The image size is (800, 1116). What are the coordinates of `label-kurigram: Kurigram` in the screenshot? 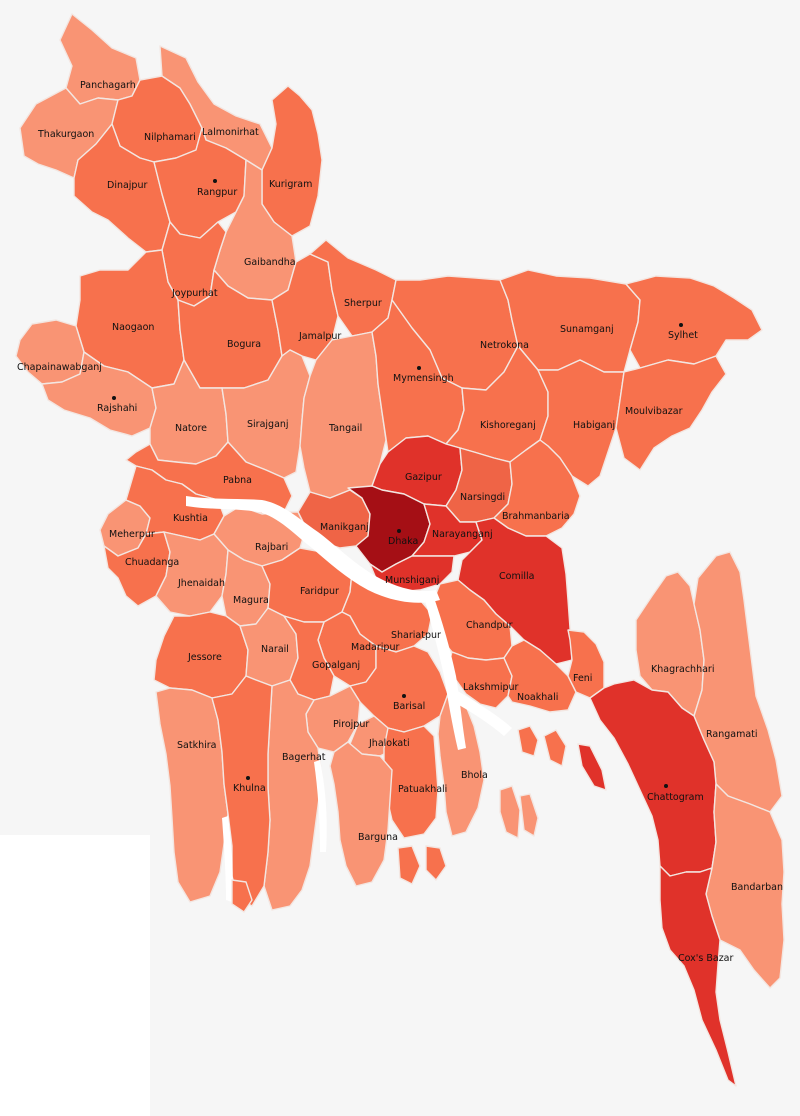 It's located at (290, 184).